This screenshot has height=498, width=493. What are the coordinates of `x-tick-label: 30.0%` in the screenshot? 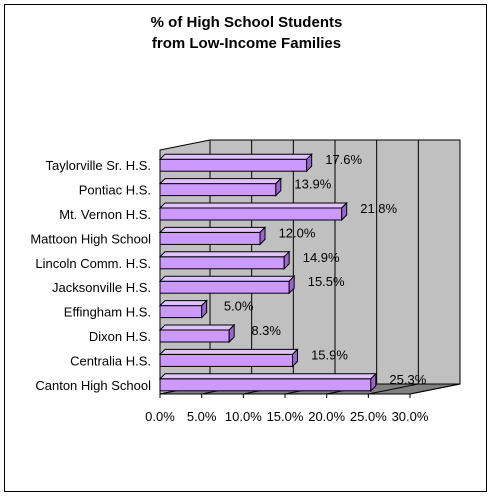 It's located at (410, 416).